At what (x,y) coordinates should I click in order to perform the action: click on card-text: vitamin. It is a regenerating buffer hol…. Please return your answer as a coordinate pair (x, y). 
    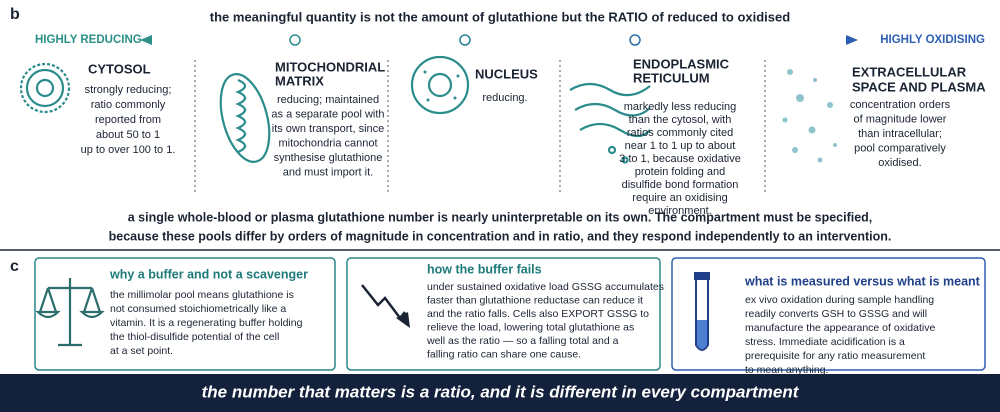
    Looking at the image, I should click on (206, 323).